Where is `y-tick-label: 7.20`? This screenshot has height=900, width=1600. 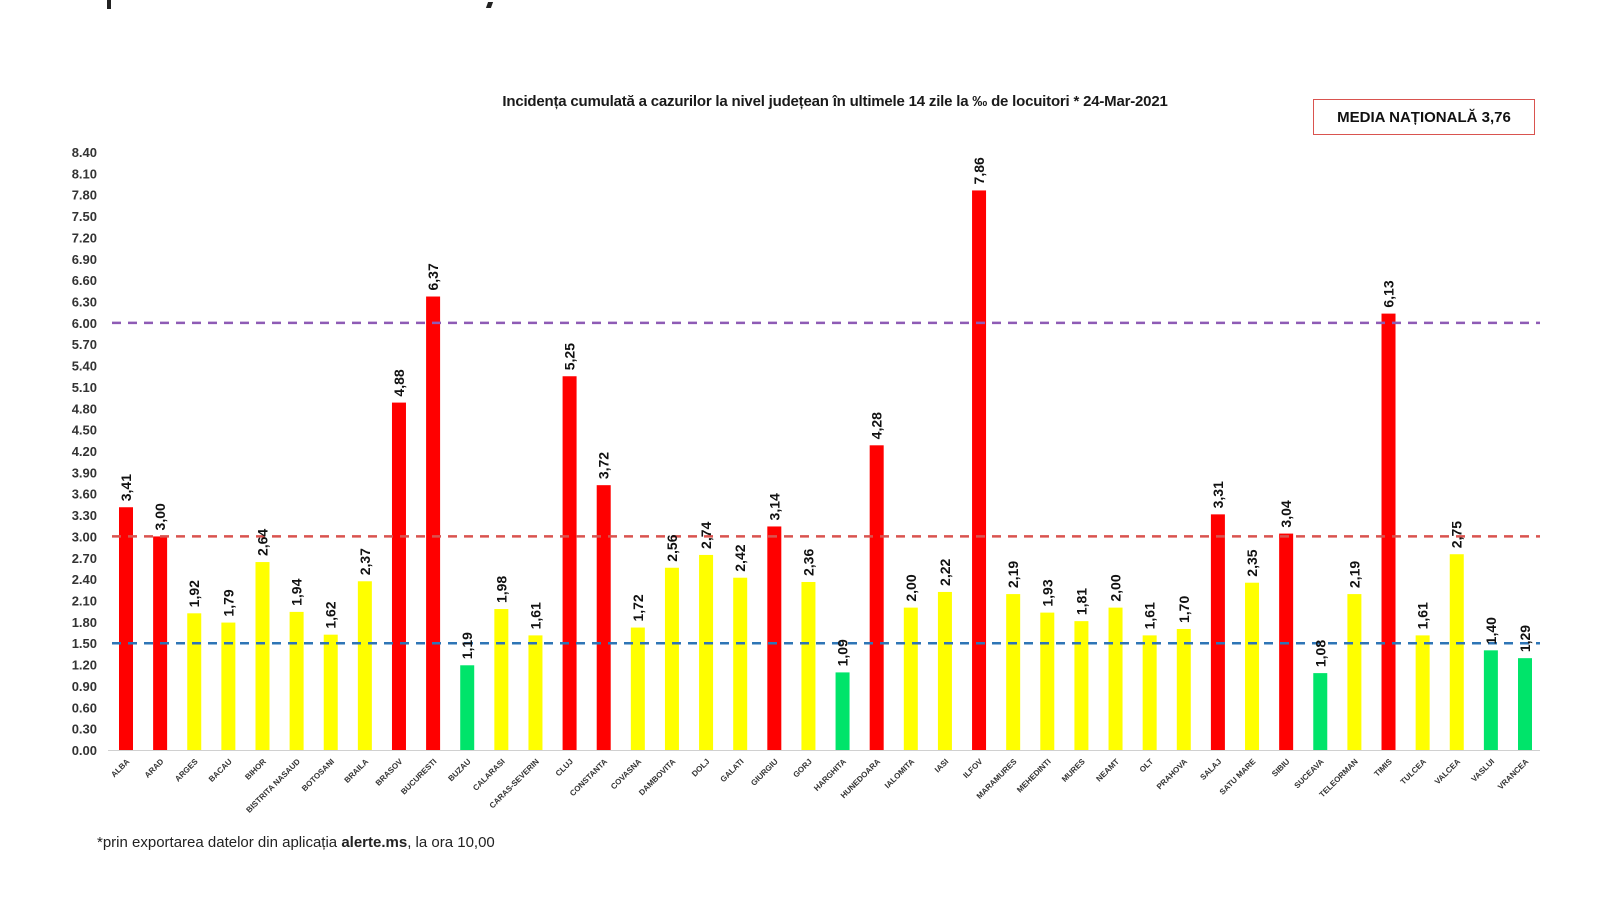 y-tick-label: 7.20 is located at coordinates (84, 237).